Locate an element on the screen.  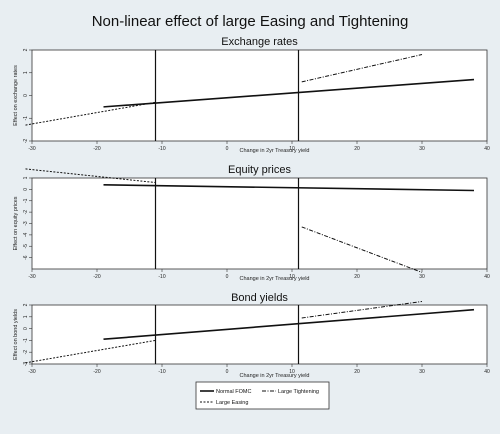
panel-title: Equity prices is located at coordinates (259, 170).